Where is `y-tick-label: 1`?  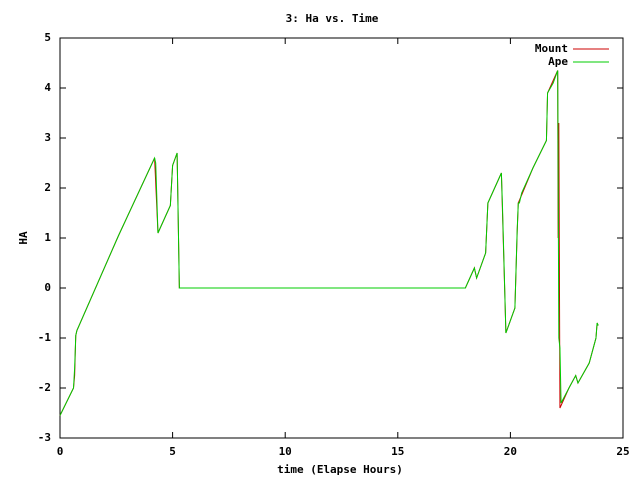 y-tick-label: 1 is located at coordinates (47, 237).